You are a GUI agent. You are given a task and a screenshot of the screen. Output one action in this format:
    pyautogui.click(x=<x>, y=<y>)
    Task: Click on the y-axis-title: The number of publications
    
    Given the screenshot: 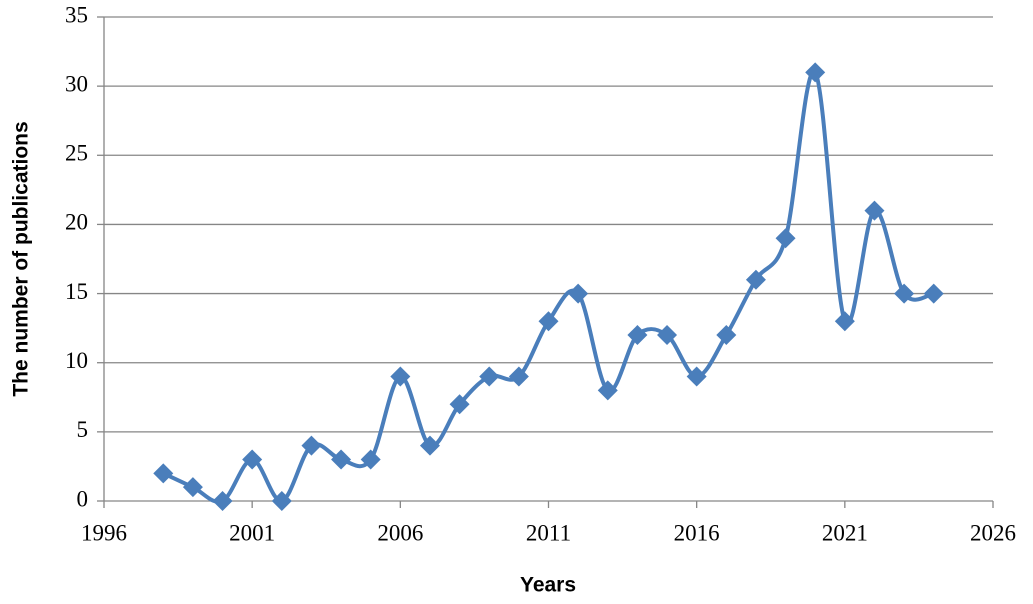 What is the action you would take?
    pyautogui.click(x=21, y=258)
    